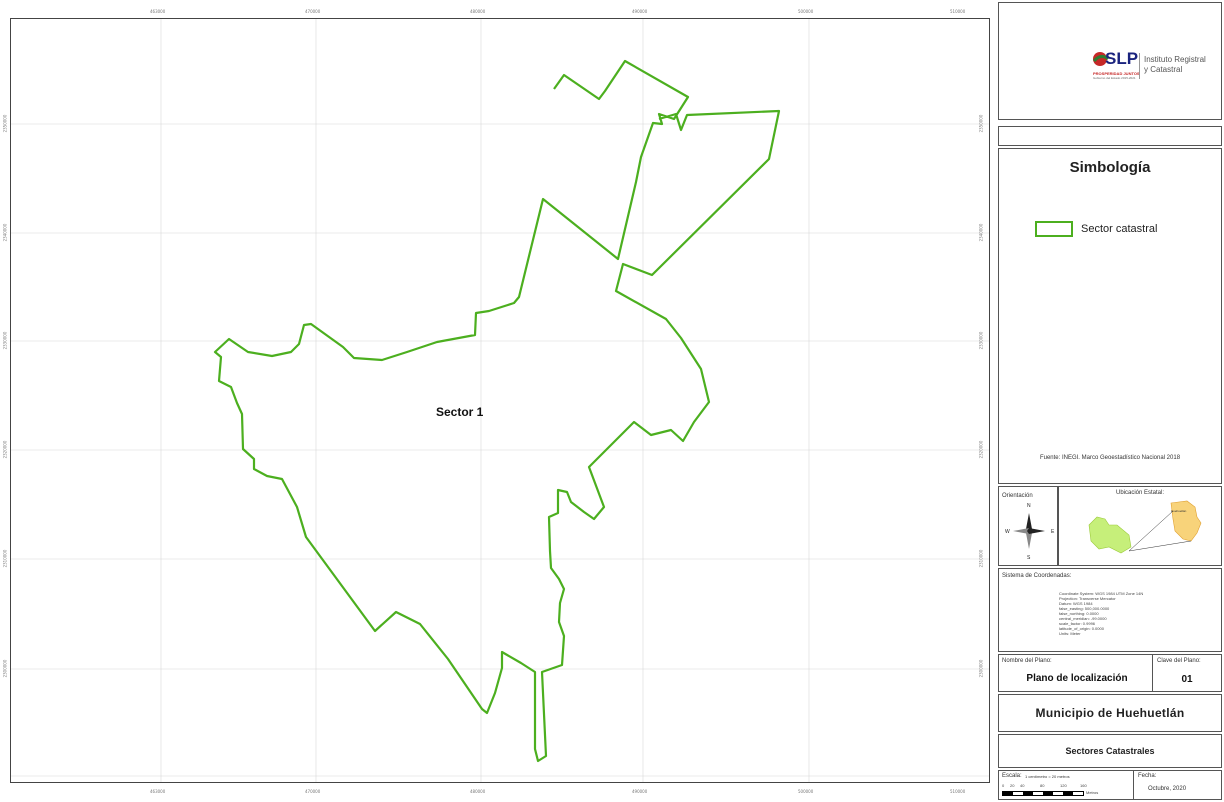 The image size is (1224, 802). Describe the element at coordinates (1077, 678) in the screenshot. I see `plan-name-value: Plano de localización` at that location.